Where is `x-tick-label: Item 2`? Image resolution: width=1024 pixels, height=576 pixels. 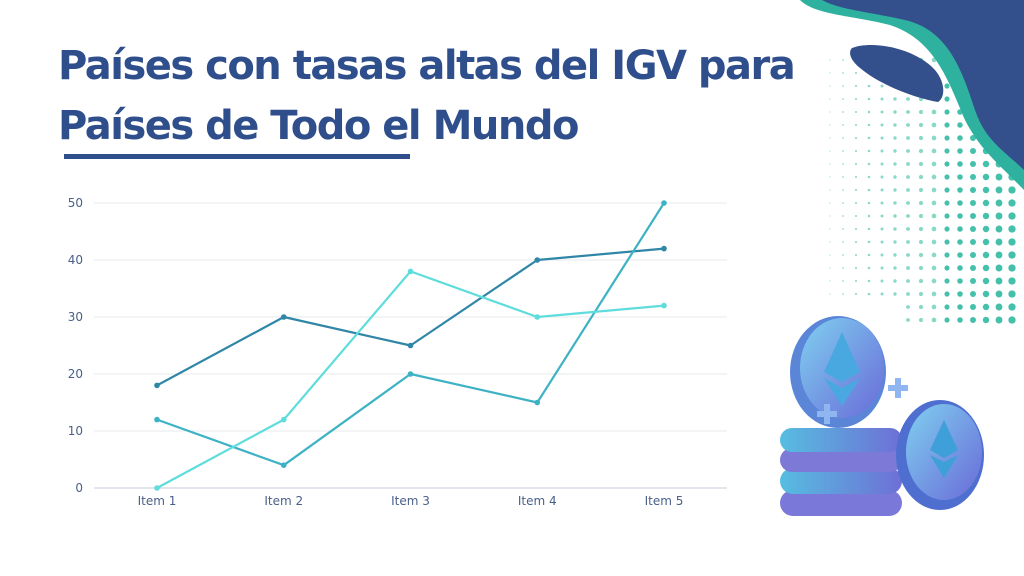
x-tick-label: Item 2 is located at coordinates (283, 501).